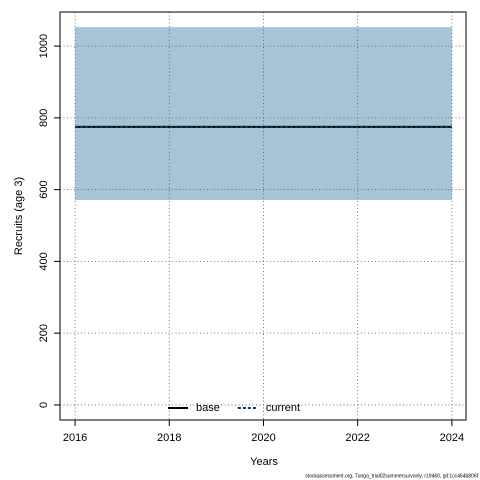 The image size is (480, 480). I want to click on x-tick-label: 2016, so click(75, 438).